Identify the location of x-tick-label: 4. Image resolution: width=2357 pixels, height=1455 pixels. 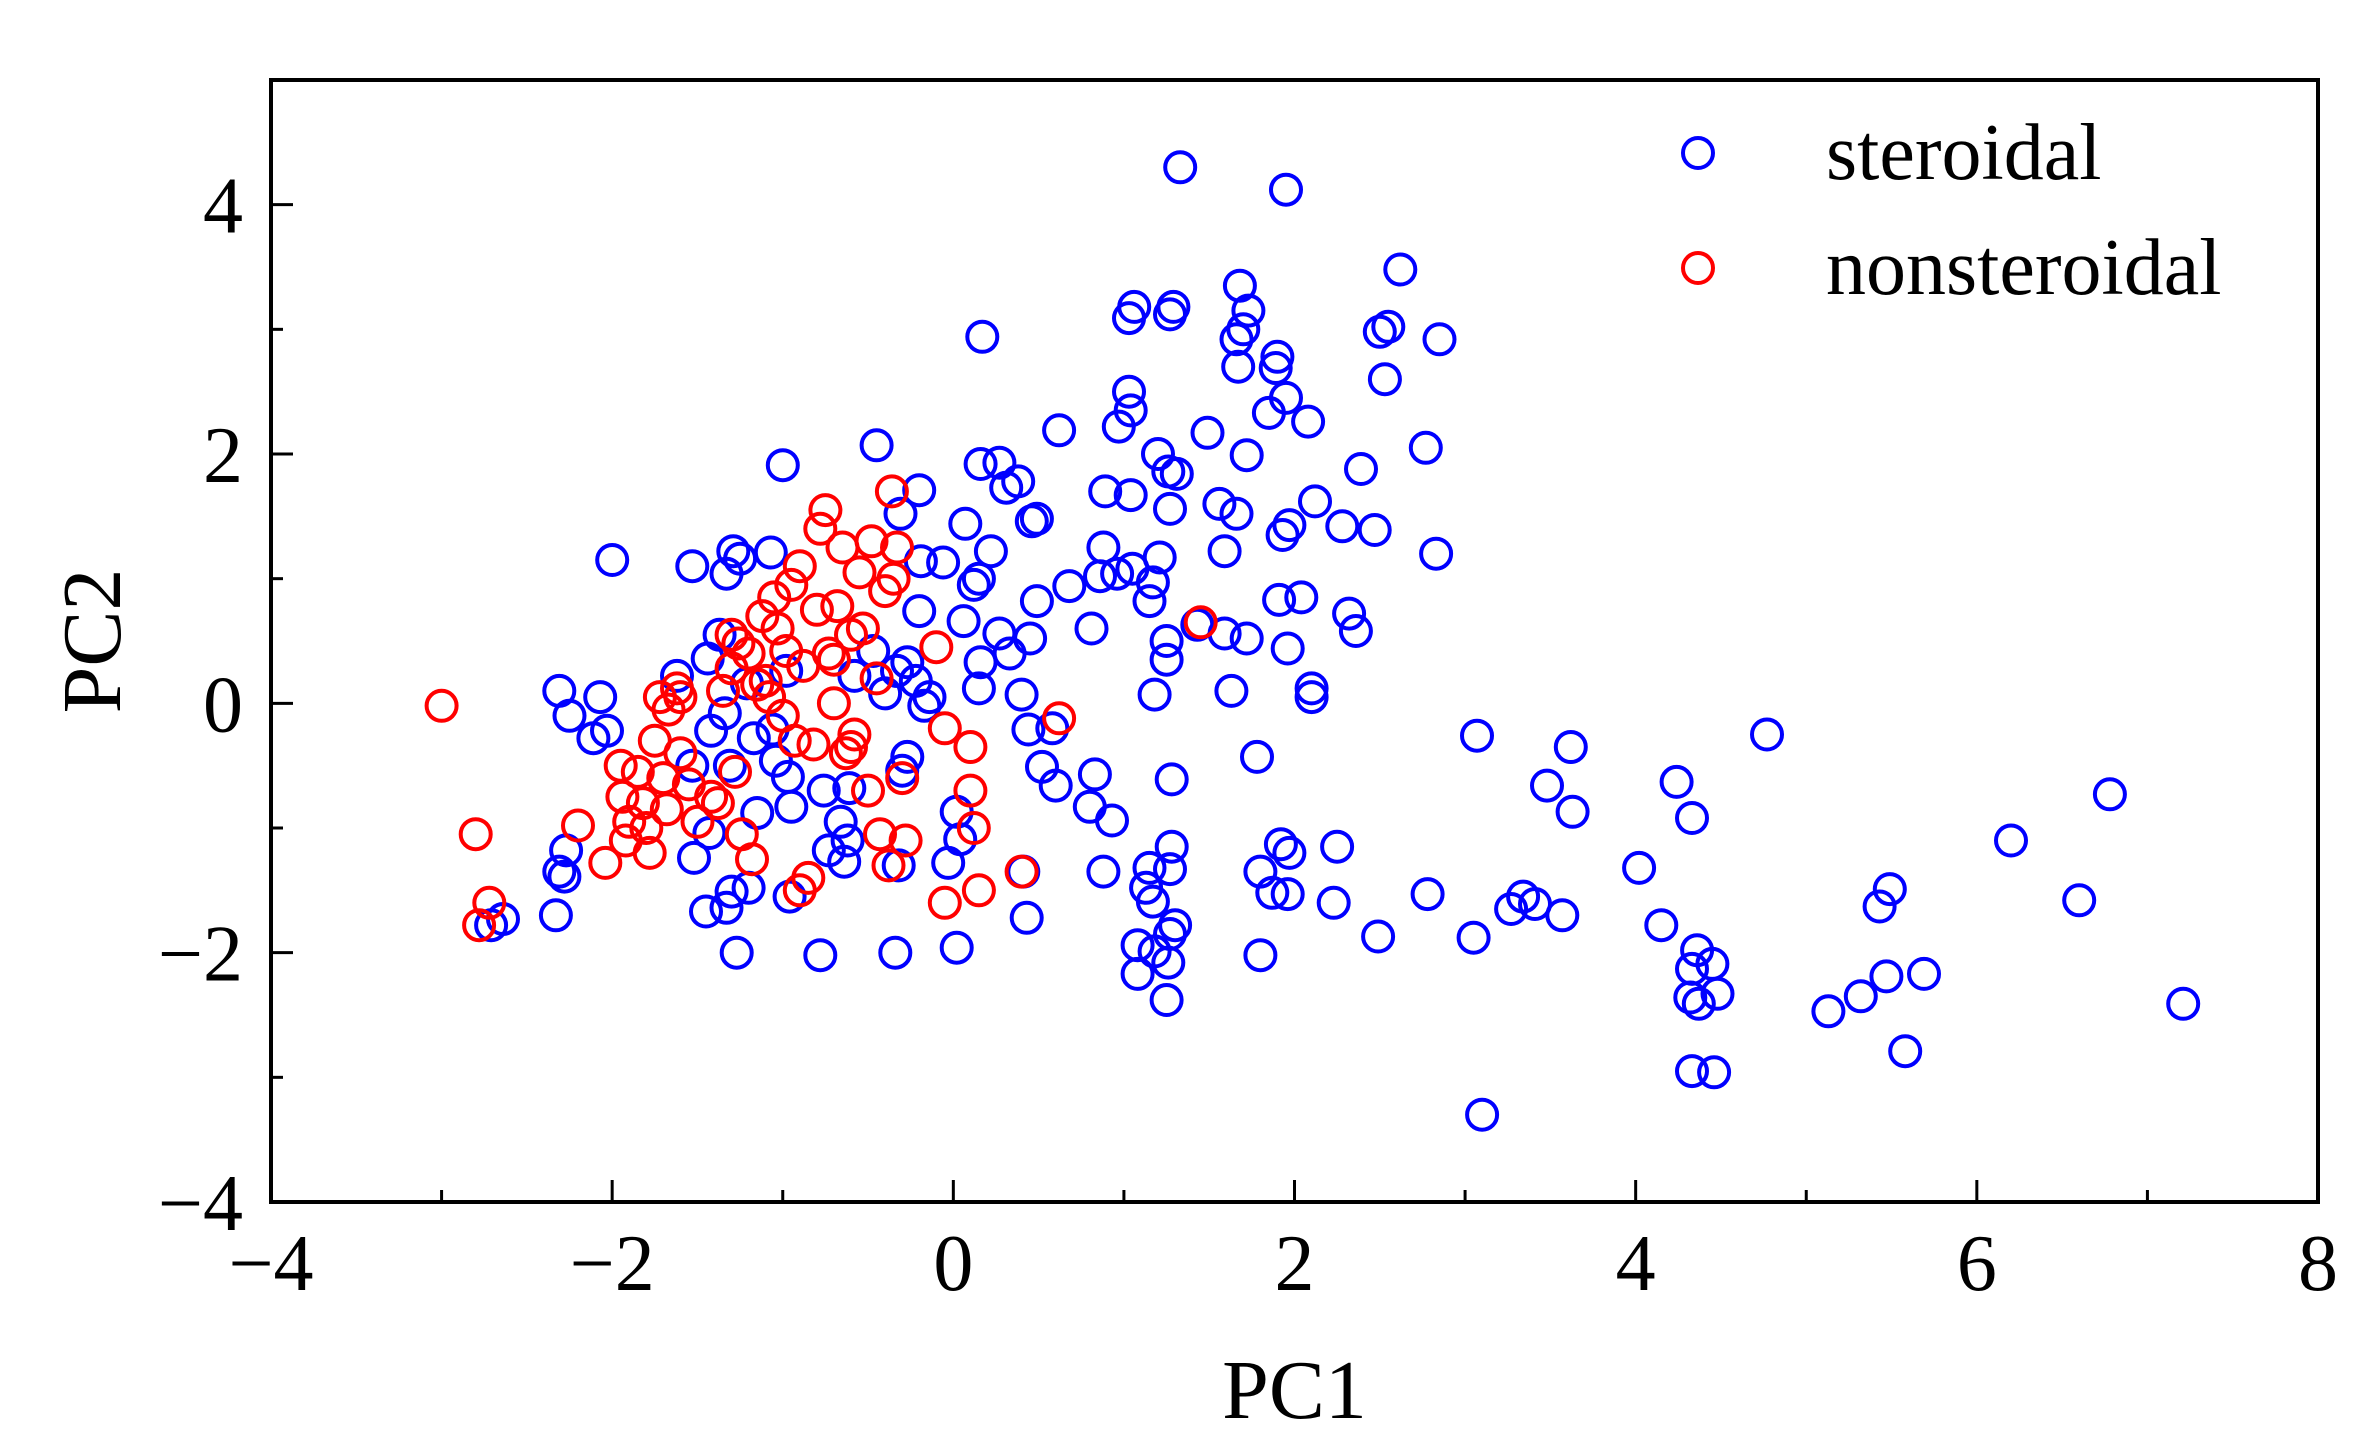
(1636, 1264).